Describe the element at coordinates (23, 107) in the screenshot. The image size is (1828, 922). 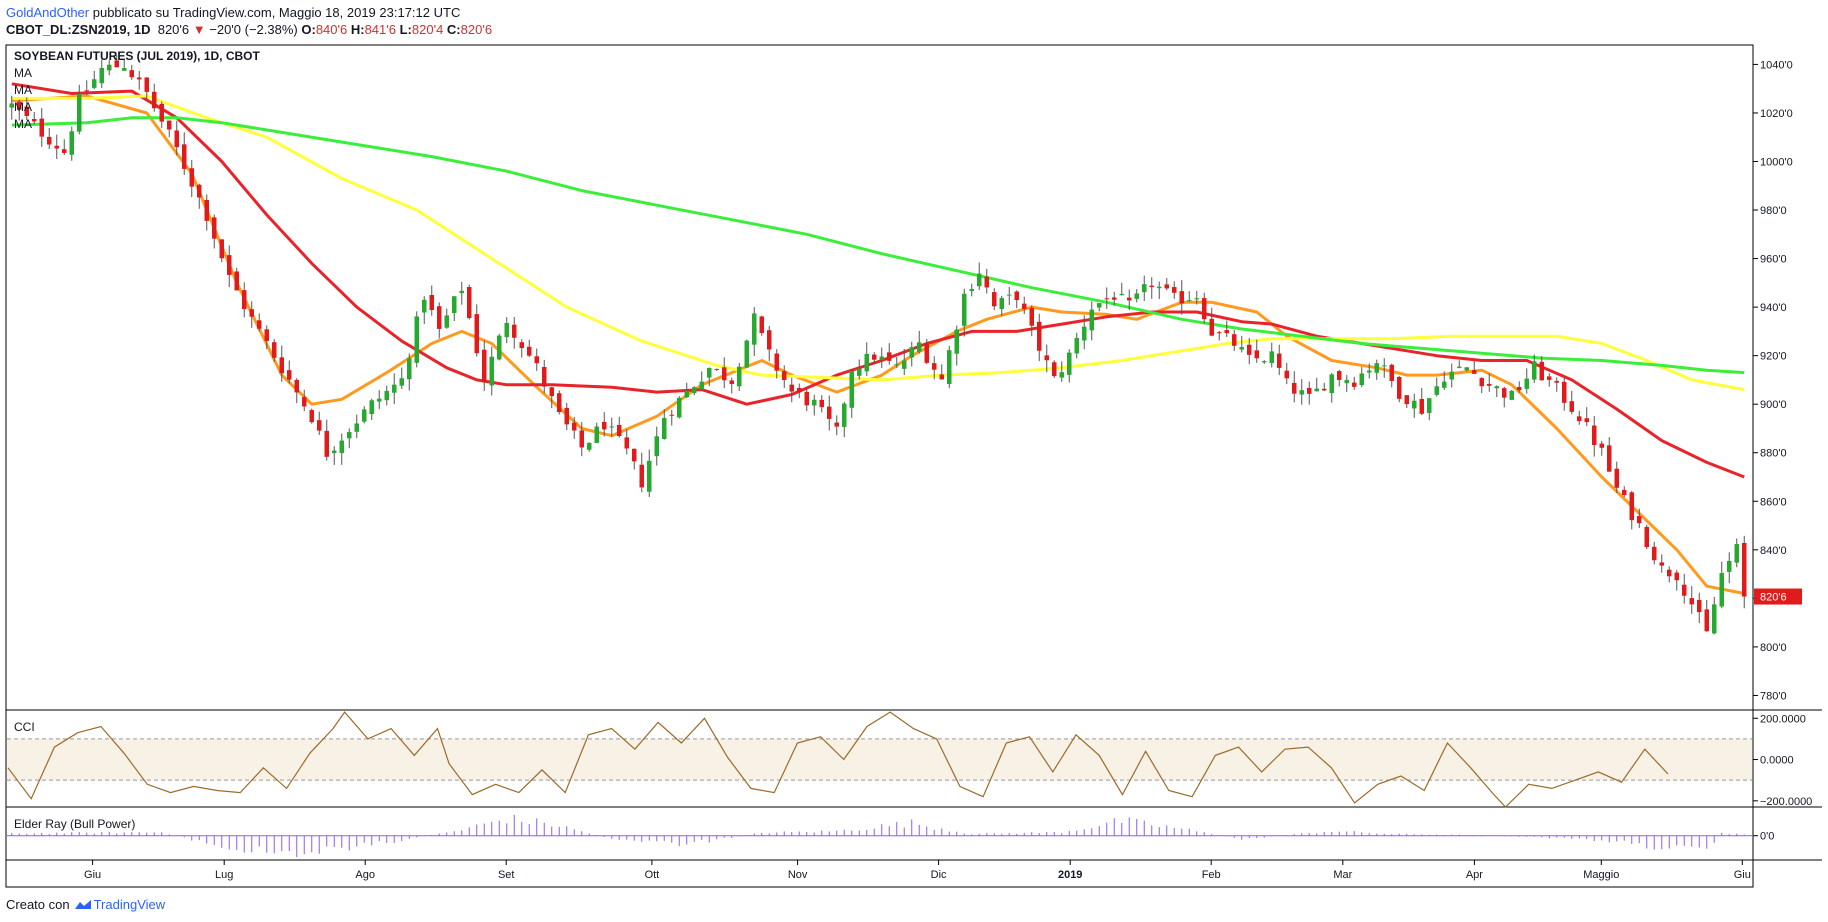
I see `ma-legend-3: MA` at that location.